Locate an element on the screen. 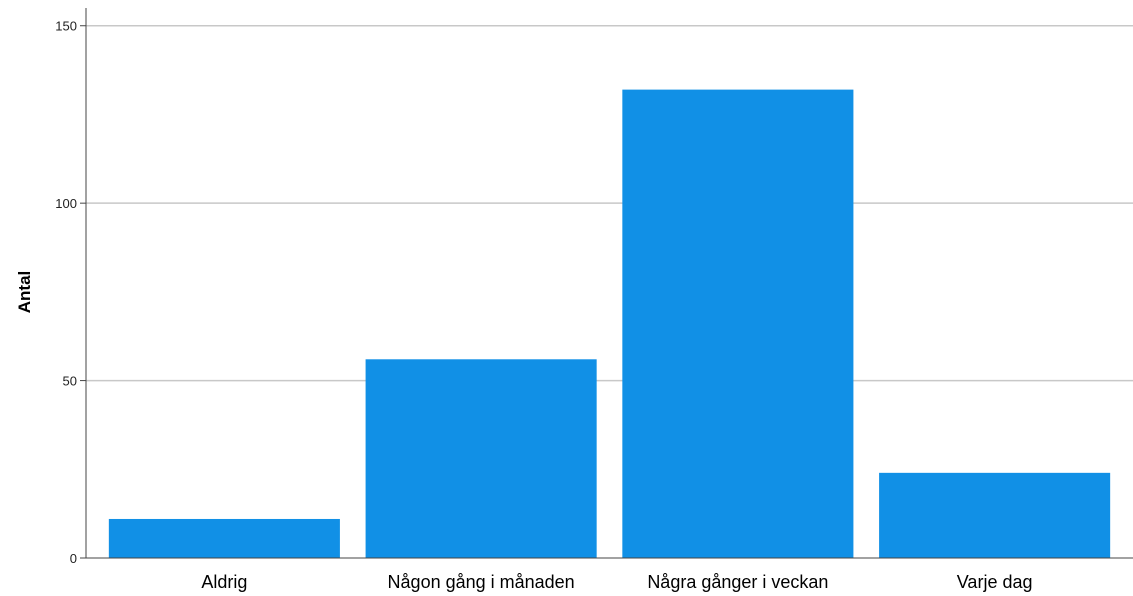 This screenshot has height=596, width=1133. y-tick-label-0: 0 is located at coordinates (73, 558).